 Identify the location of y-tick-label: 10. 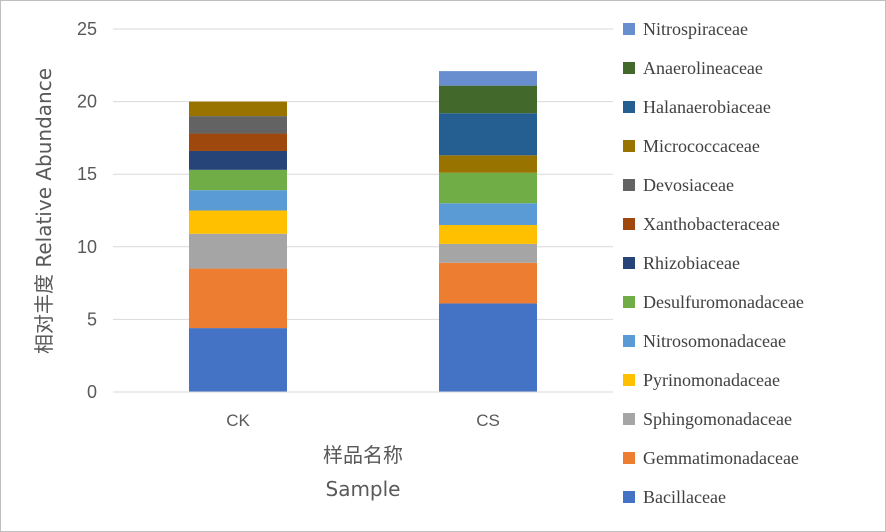
(87, 247).